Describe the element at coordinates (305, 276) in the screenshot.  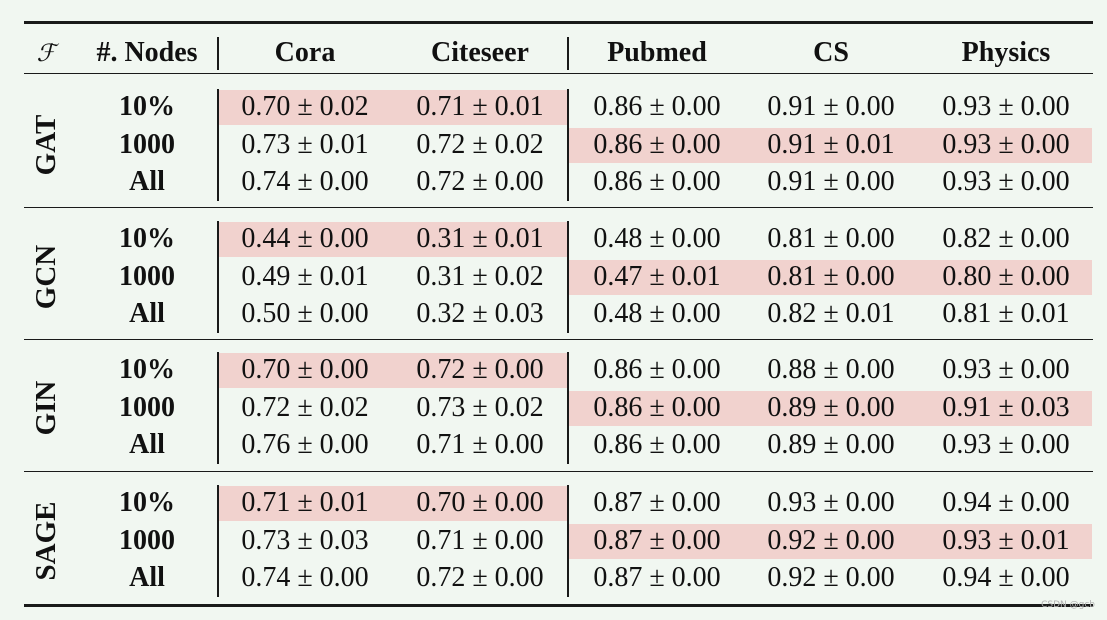
I see `table-cell: 0.49 ± 0.01` at that location.